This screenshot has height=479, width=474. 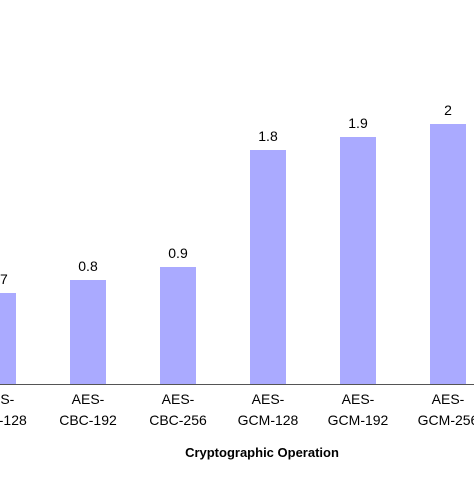 What do you see at coordinates (178, 253) in the screenshot?
I see `value-label-2: 0.9` at bounding box center [178, 253].